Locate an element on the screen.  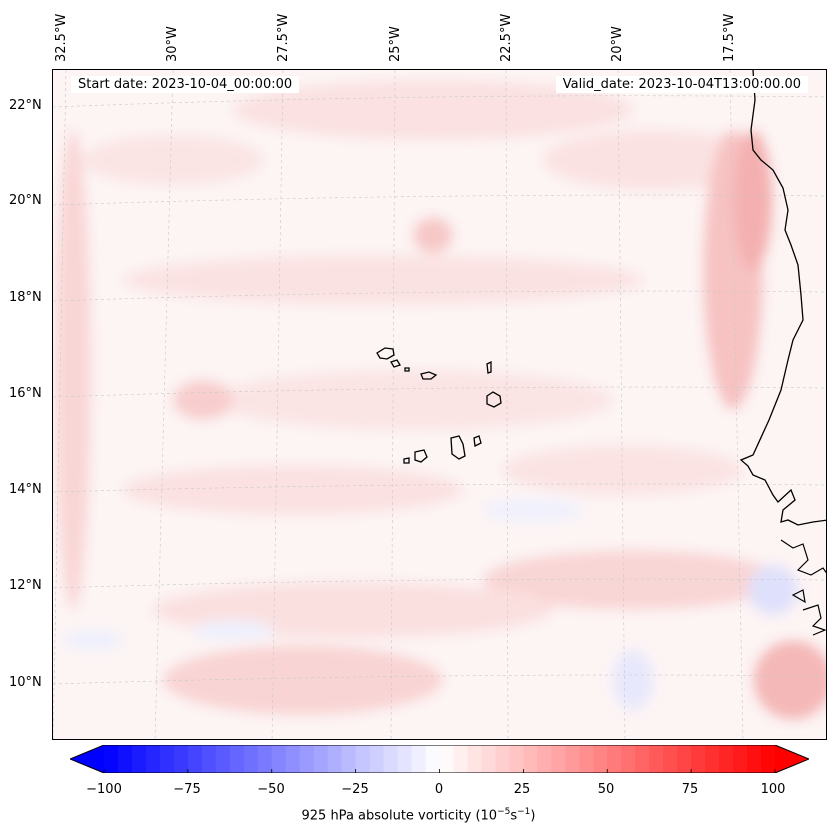
cbar-tick-75: 75 is located at coordinates (690, 789).